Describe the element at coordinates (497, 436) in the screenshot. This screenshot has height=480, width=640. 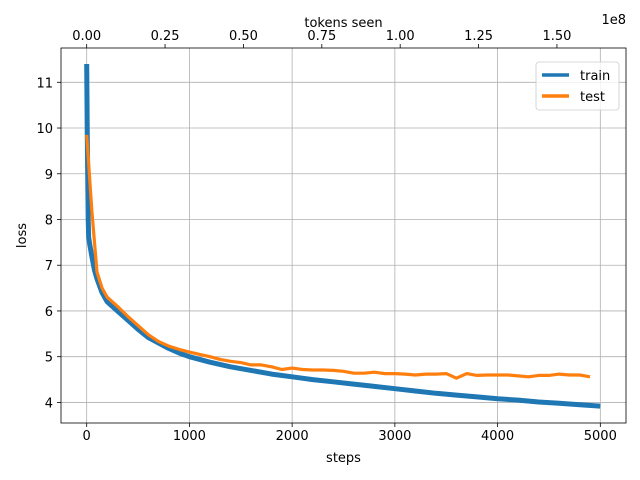
I see `x-tick-label: 4000` at that location.